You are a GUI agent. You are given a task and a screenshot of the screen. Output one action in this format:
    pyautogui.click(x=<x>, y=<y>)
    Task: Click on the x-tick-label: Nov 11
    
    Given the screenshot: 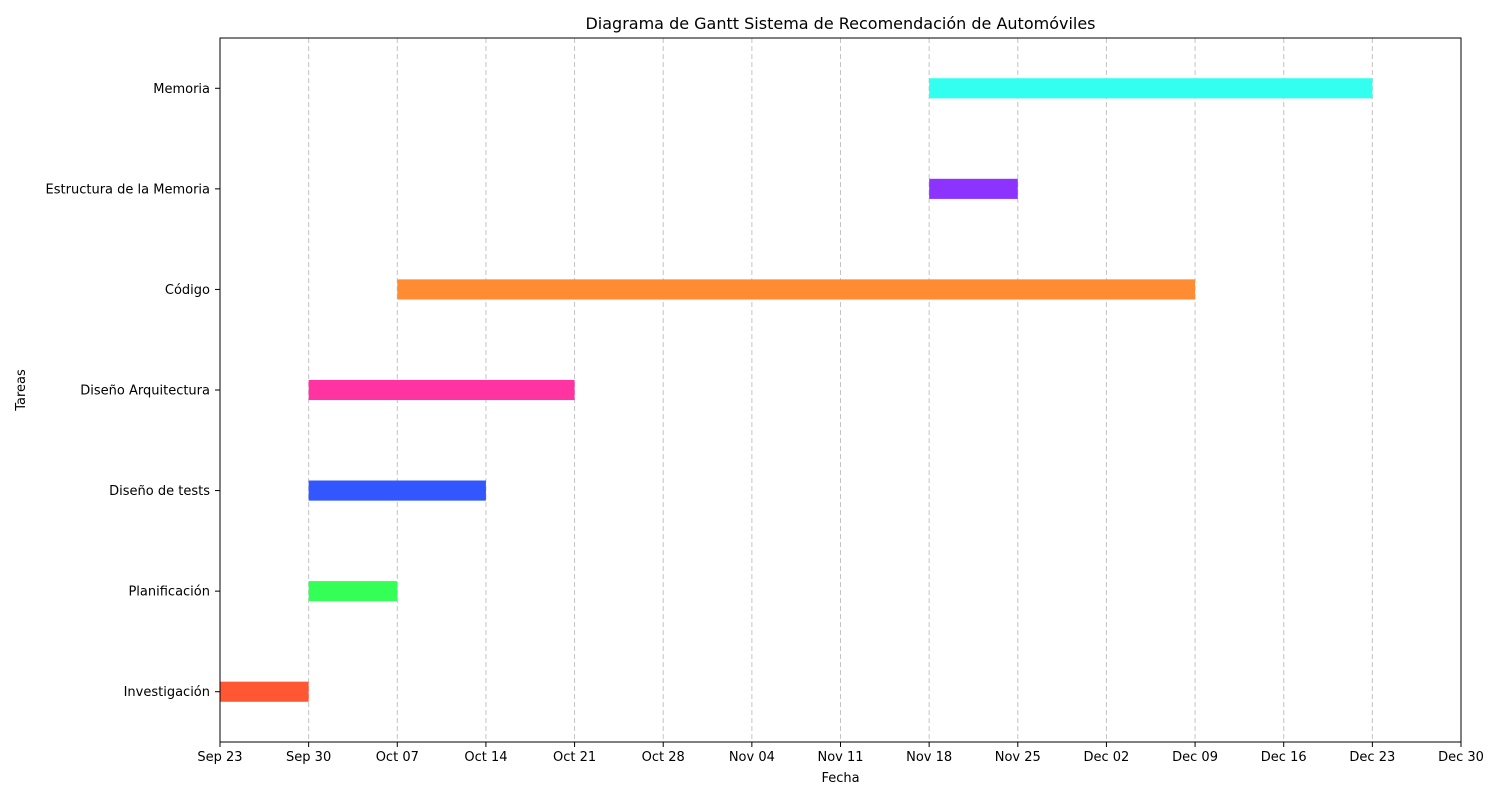 What is the action you would take?
    pyautogui.click(x=840, y=757)
    